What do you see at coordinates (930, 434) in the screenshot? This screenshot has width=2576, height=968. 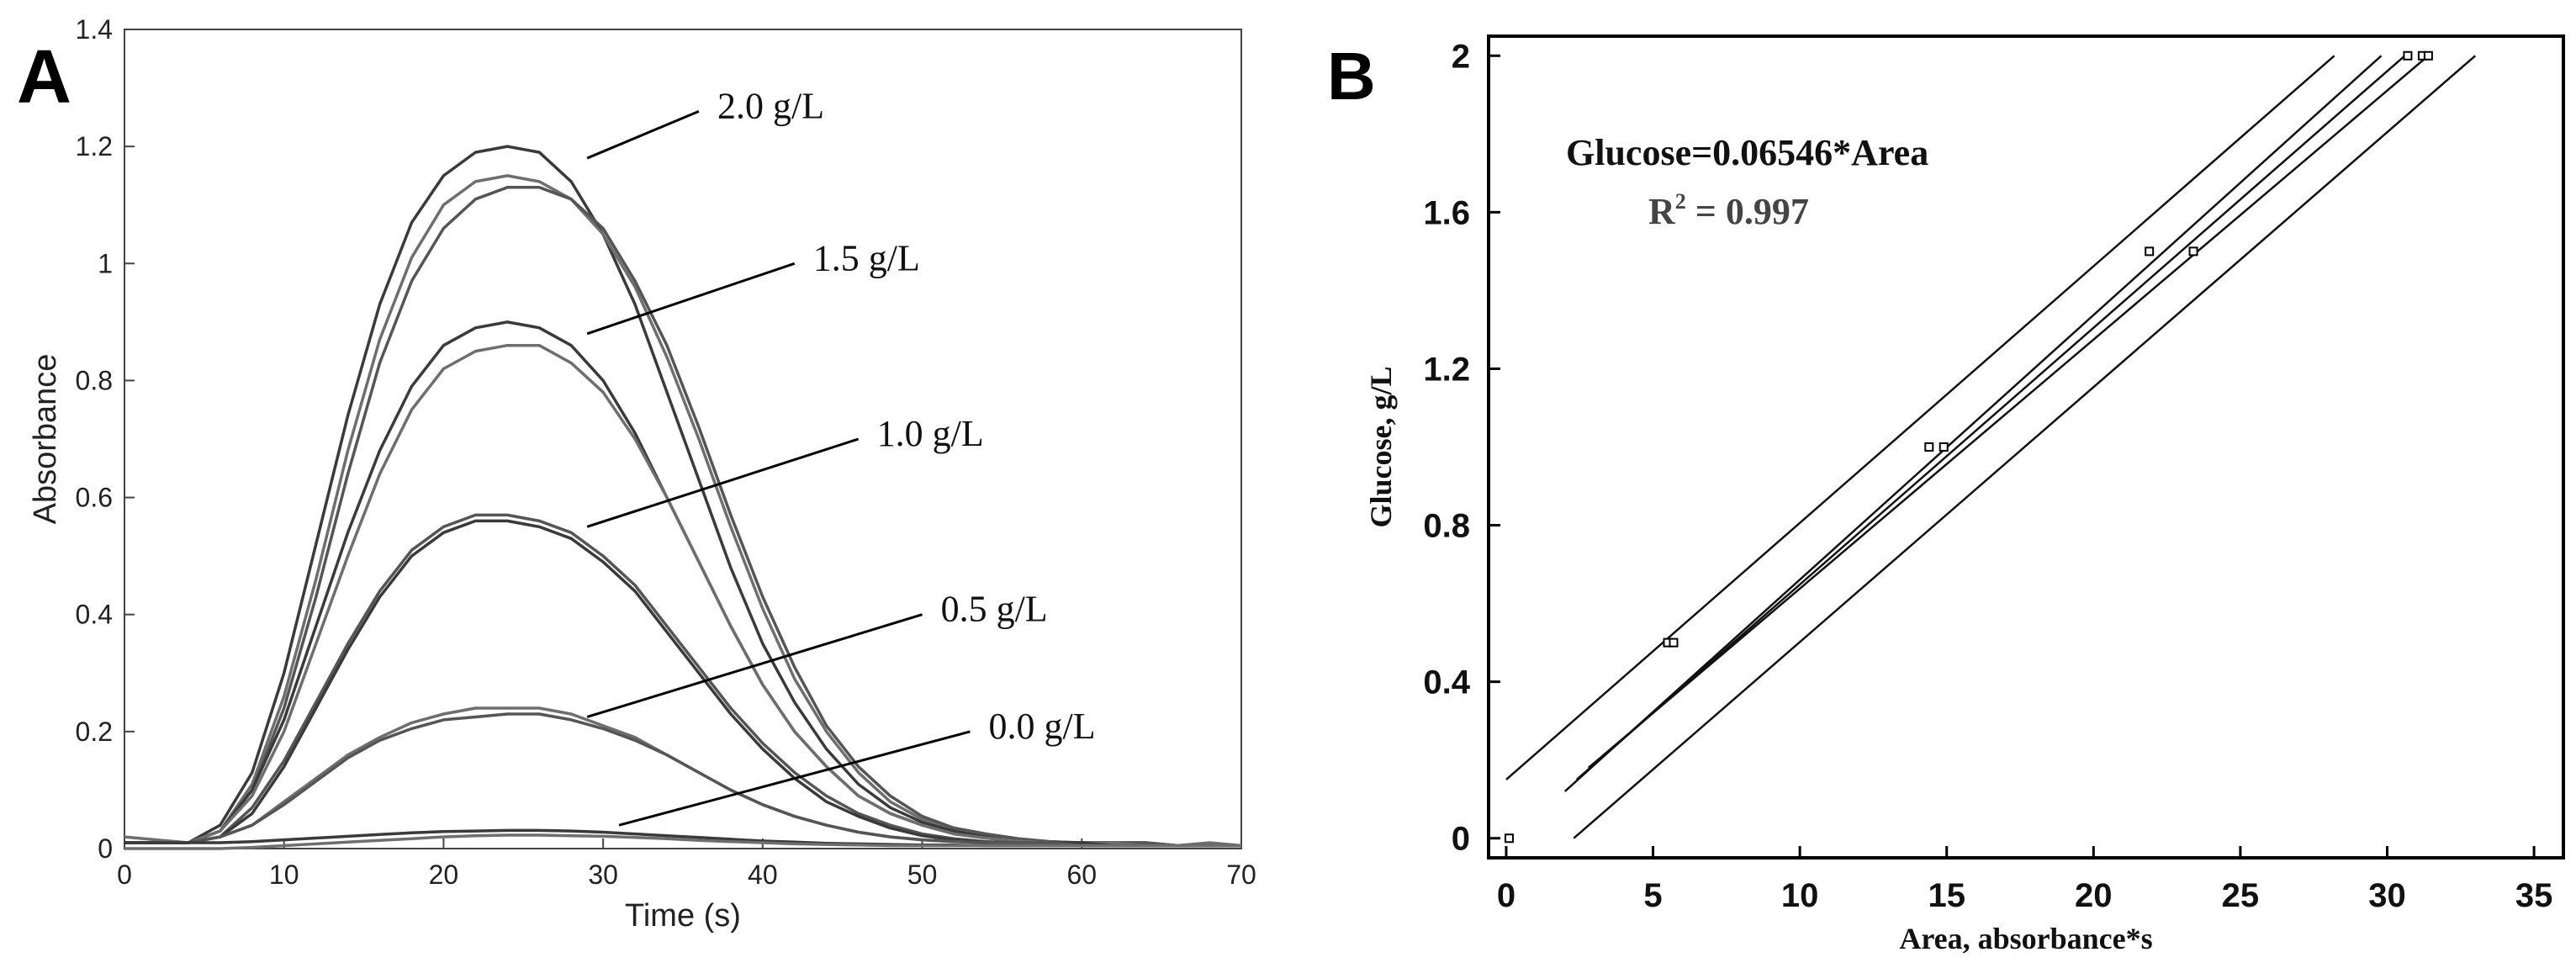 I see `panel-a-annotation-label: 1.0 g/L` at bounding box center [930, 434].